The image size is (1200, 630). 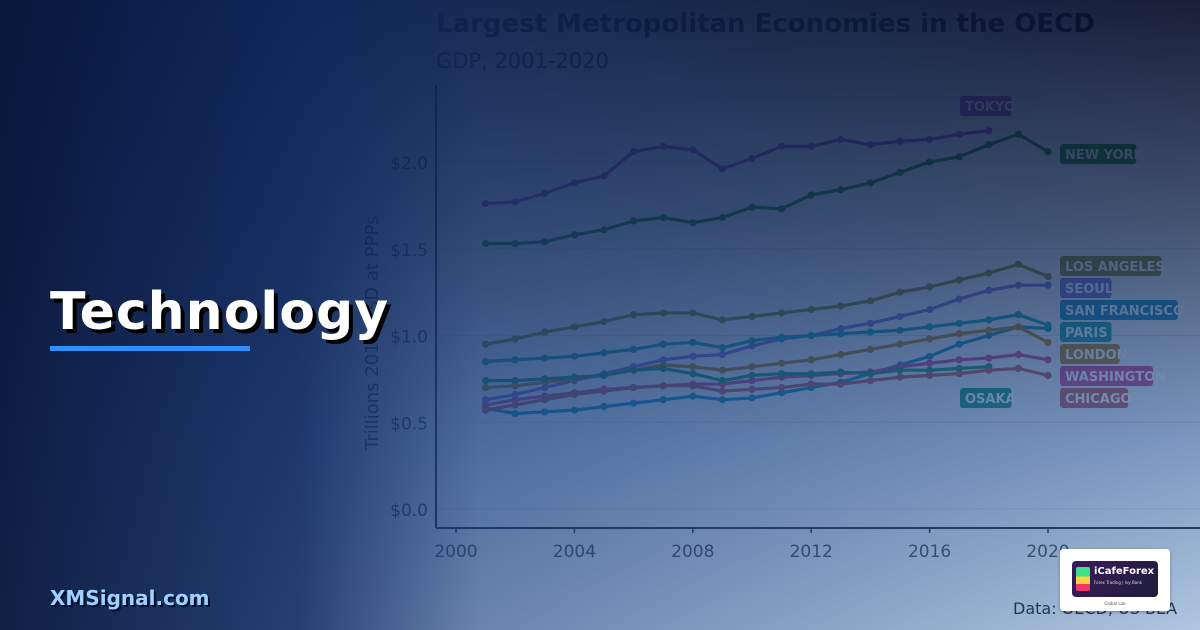 I want to click on x-tick-label: 2008, so click(x=692, y=552).